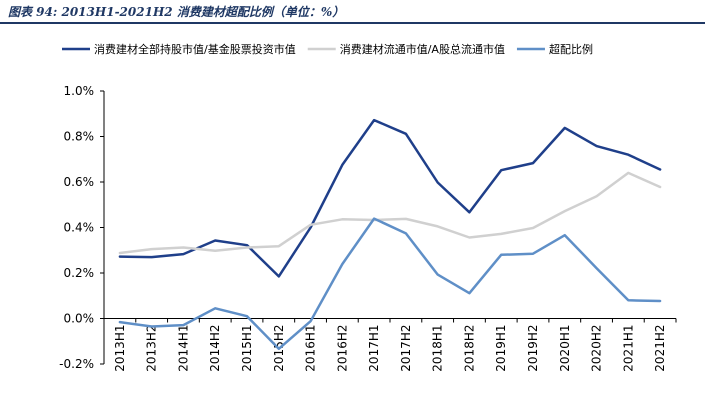  I want to click on x-tick-label: 2018H1, so click(438, 348).